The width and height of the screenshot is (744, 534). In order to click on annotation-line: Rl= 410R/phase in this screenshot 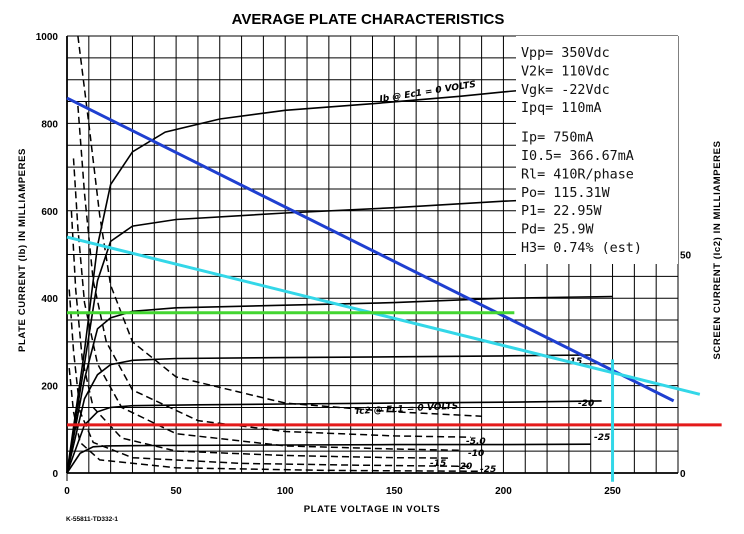, I will do `click(577, 174)`.